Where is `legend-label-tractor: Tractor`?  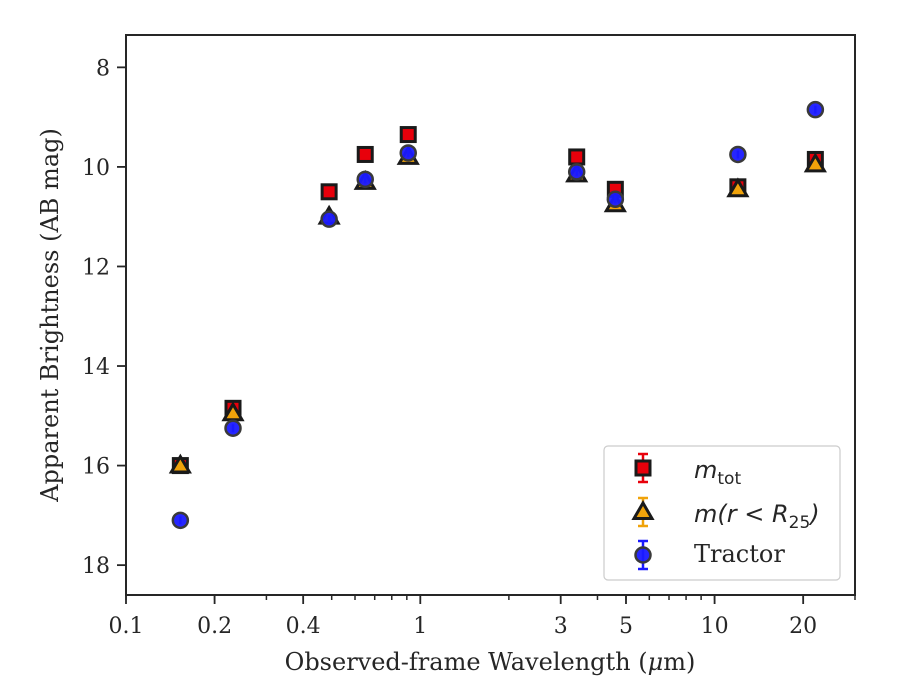
legend-label-tractor: Tractor is located at coordinates (739, 554).